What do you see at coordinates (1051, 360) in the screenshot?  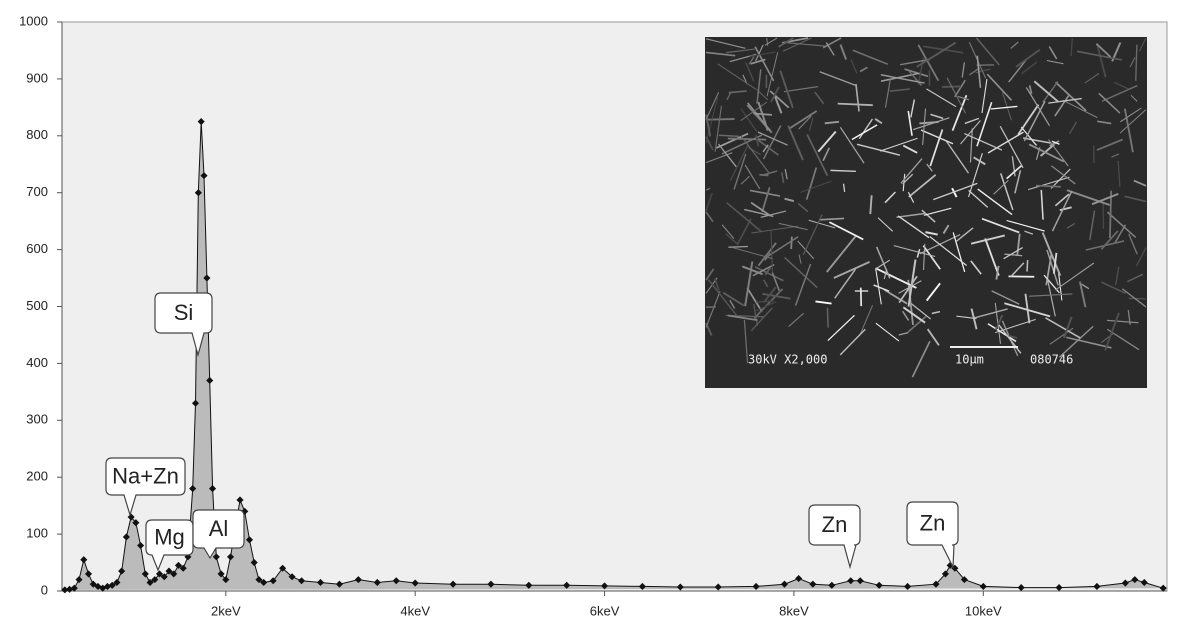 I see `inset-label: 080746` at bounding box center [1051, 360].